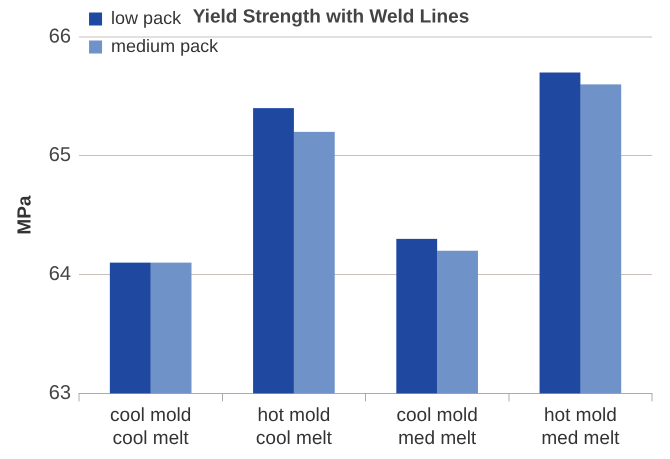 This screenshot has width=670, height=459. I want to click on chart-title: Yield Strength with Weld Lines, so click(331, 17).